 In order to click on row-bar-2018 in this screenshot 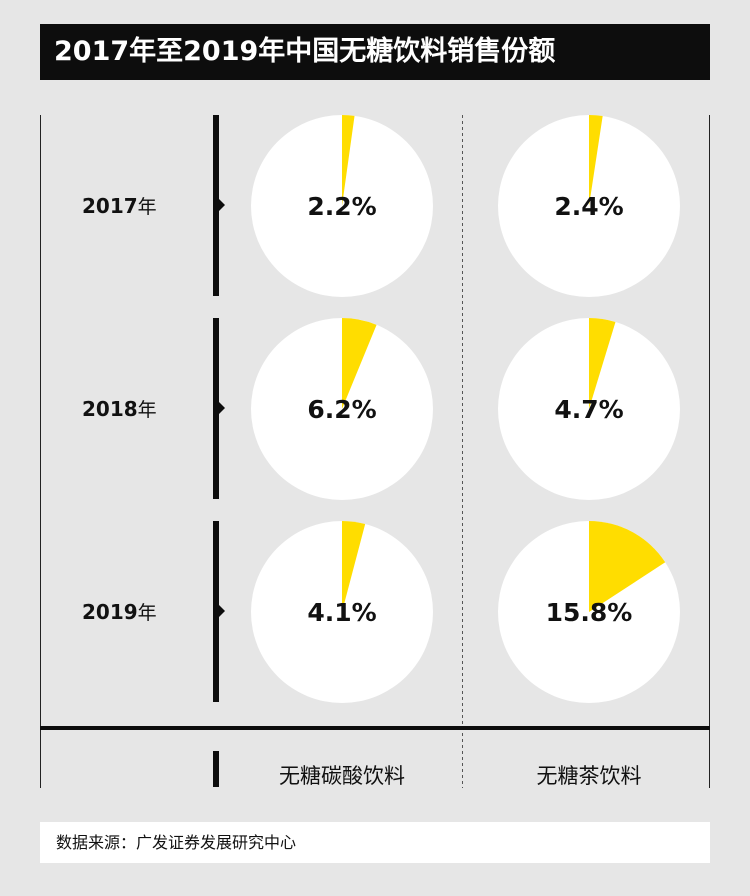, I will do `click(216, 408)`.